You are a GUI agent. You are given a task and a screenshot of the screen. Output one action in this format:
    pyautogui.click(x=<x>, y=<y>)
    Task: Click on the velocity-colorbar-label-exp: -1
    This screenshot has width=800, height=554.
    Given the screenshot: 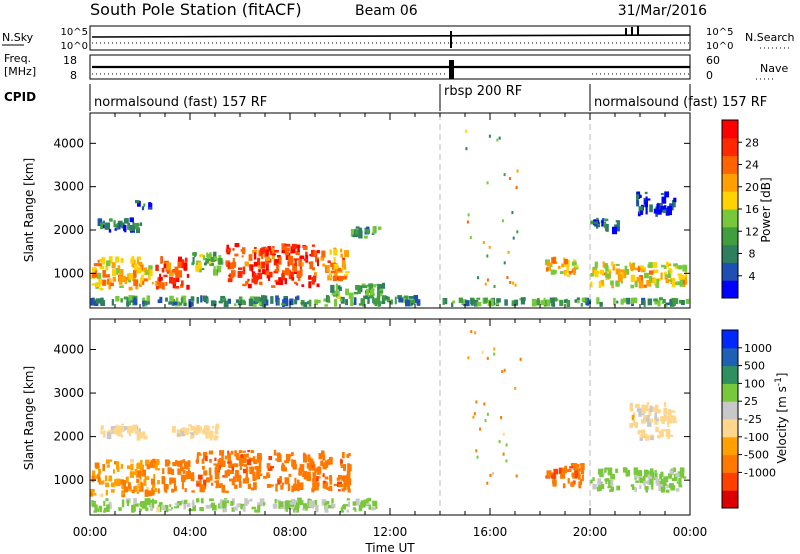 What is the action you would take?
    pyautogui.click(x=779, y=381)
    